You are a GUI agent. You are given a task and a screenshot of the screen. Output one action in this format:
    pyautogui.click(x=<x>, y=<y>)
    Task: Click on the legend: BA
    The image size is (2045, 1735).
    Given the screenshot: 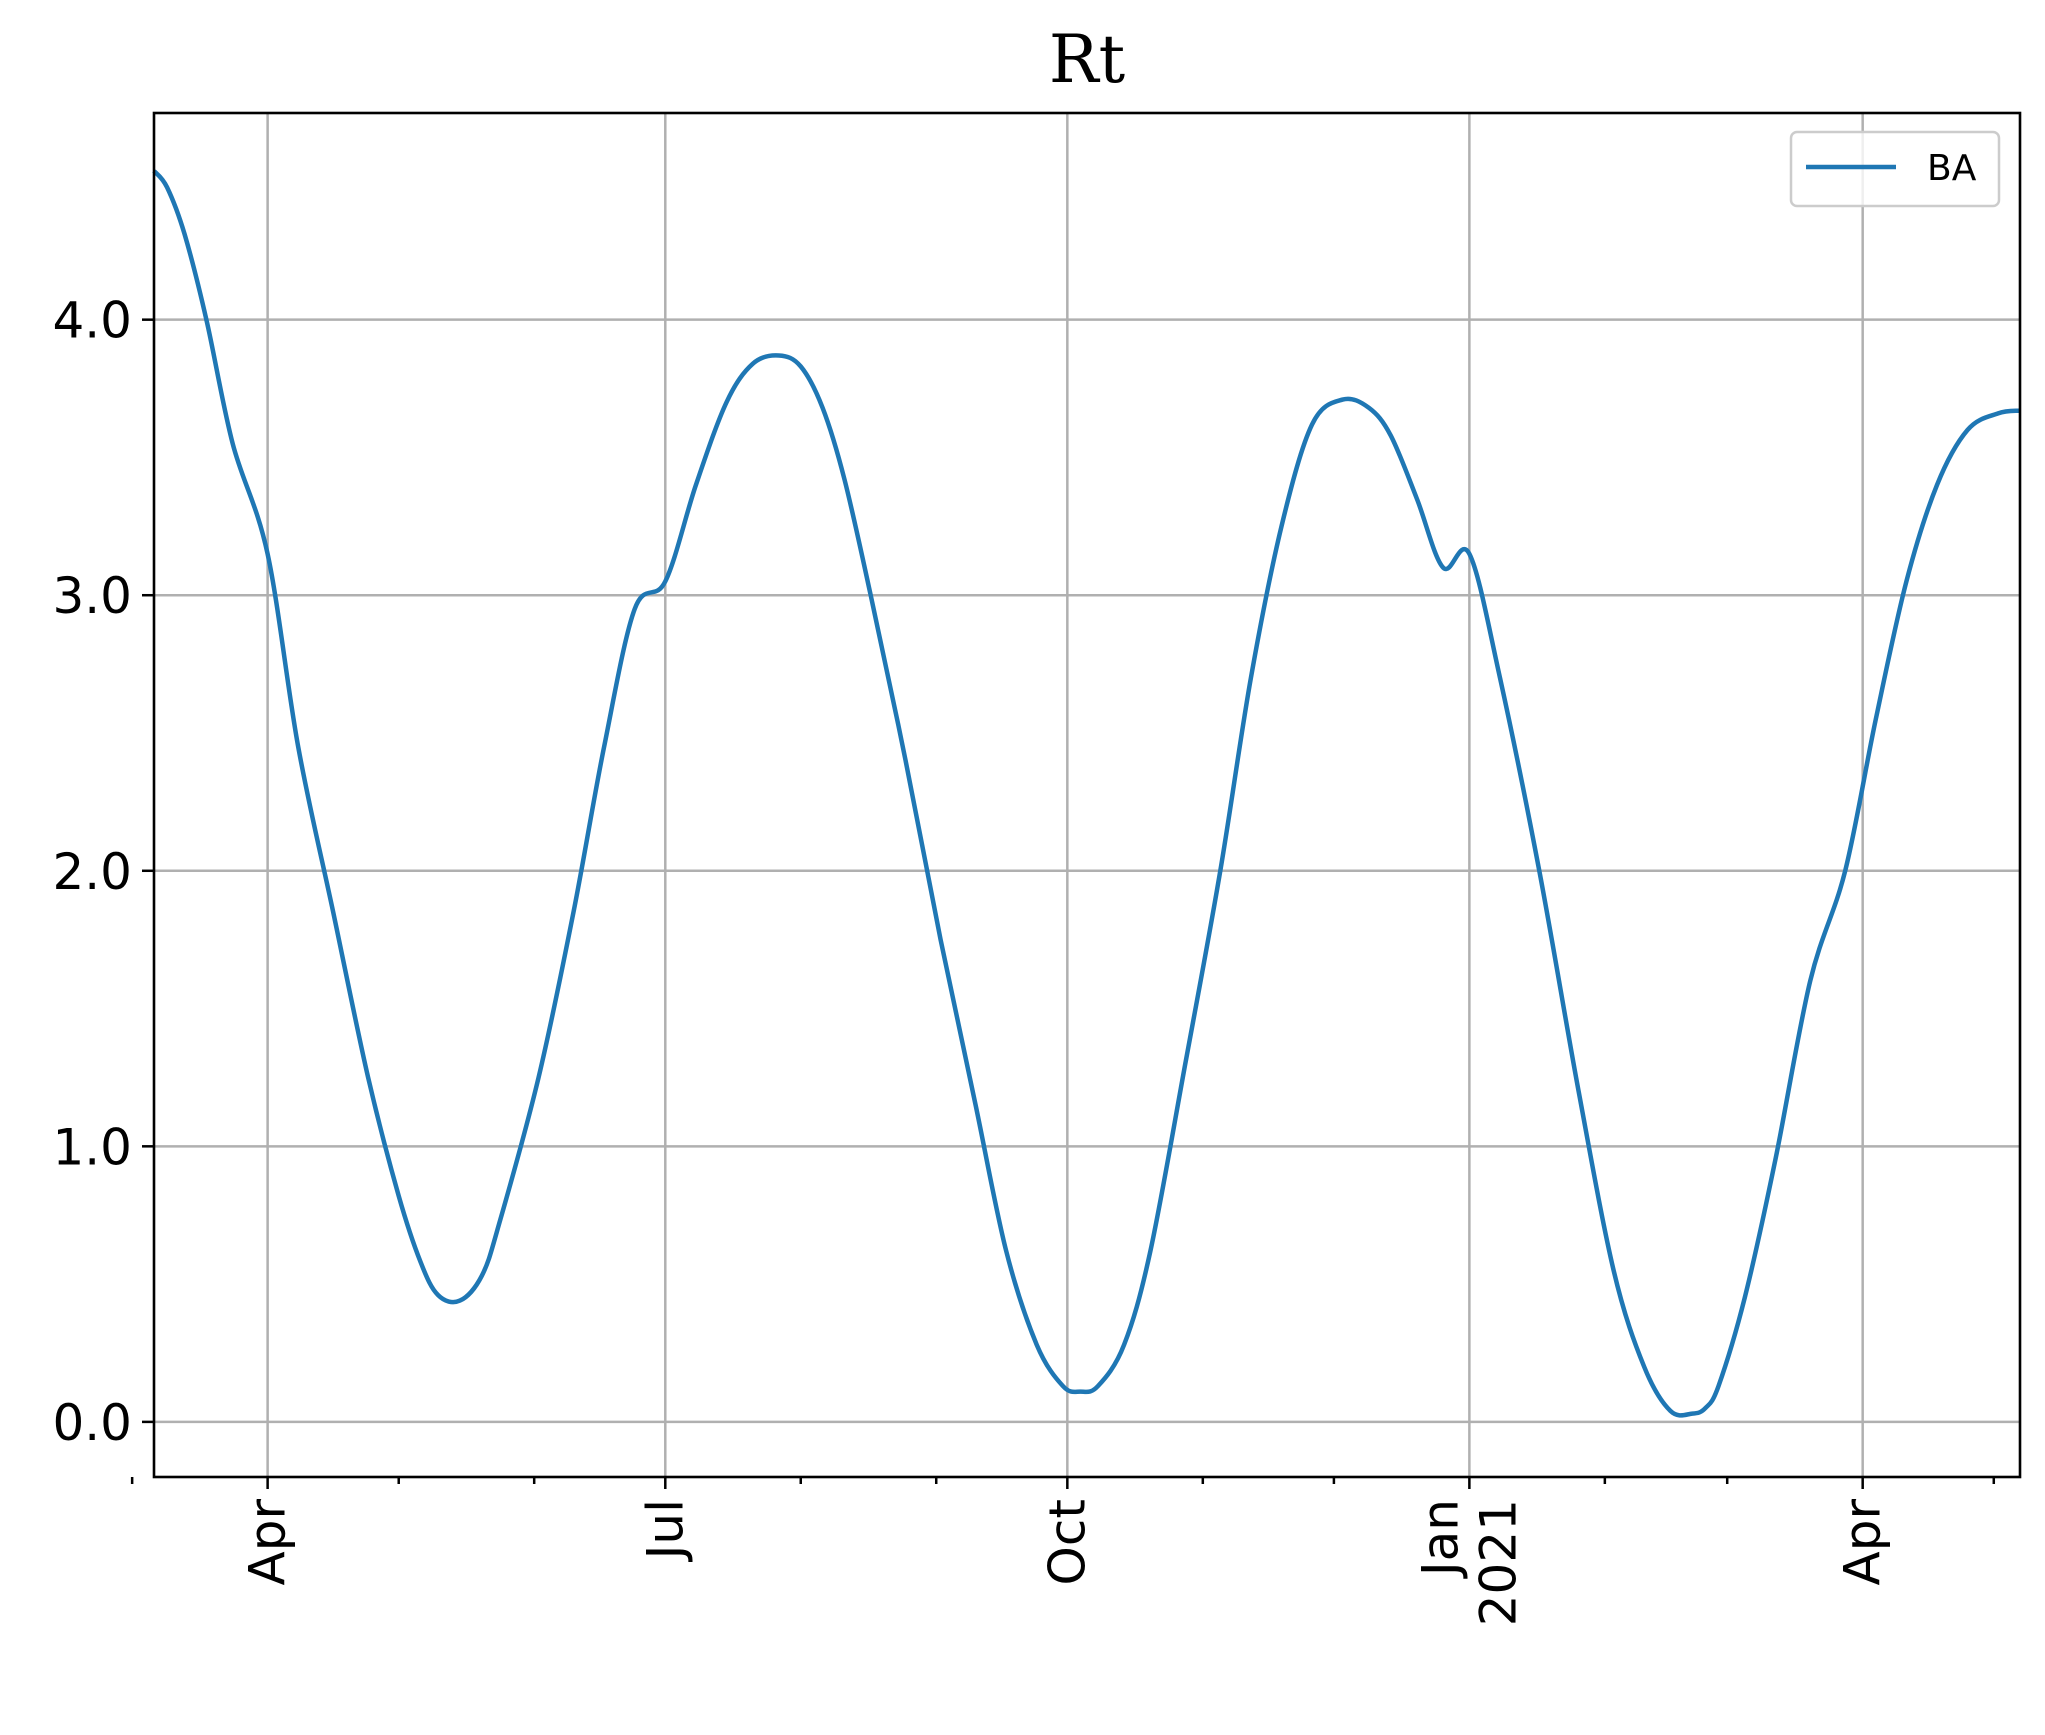 What is the action you would take?
    pyautogui.click(x=1895, y=169)
    